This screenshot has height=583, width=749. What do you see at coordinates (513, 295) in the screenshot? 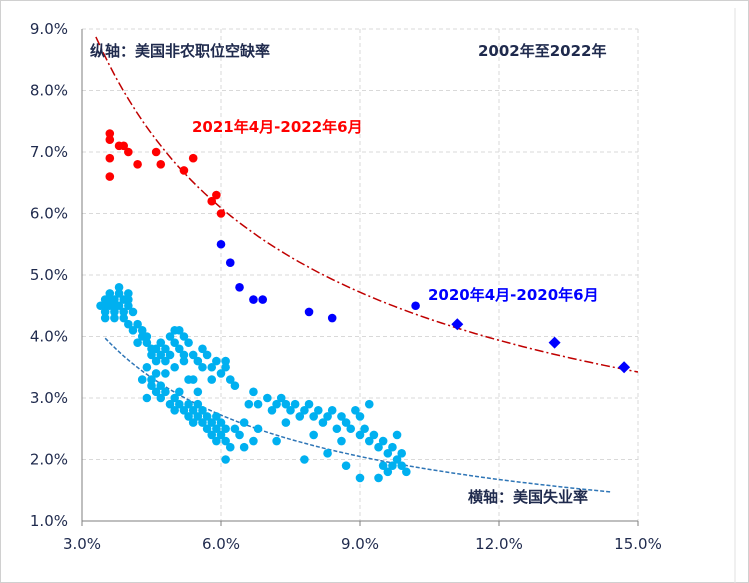
I see `blue-period-label: 2020年4月-2020年6月` at bounding box center [513, 295].